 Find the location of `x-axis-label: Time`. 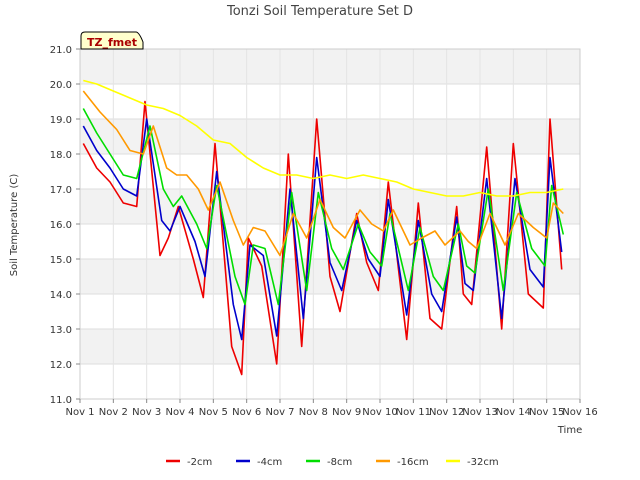

x-axis-label: Time is located at coordinates (569, 430).